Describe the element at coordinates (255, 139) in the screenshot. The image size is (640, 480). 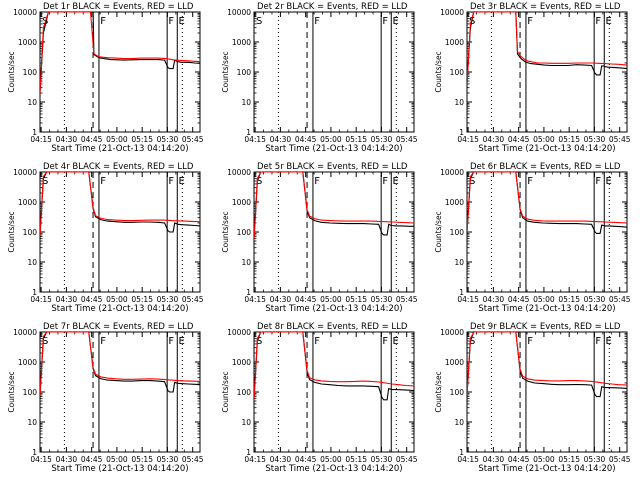
I see `x-tick-label: 04:15` at that location.